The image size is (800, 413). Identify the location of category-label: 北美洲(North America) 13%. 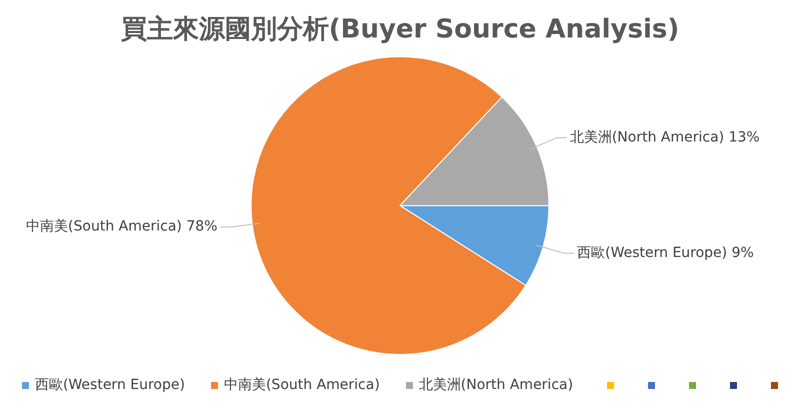
(665, 137).